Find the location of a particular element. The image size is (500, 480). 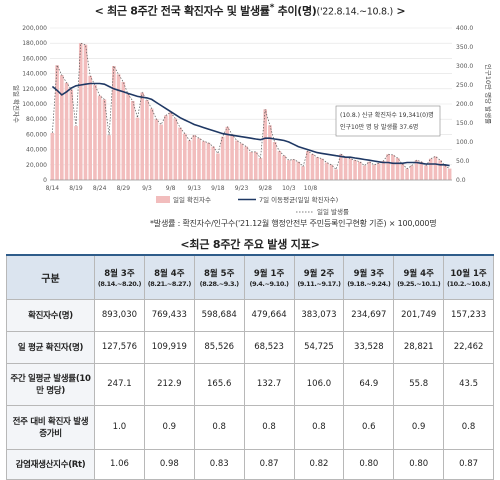

y-left-tick-label: 160,000 is located at coordinates (34, 58).